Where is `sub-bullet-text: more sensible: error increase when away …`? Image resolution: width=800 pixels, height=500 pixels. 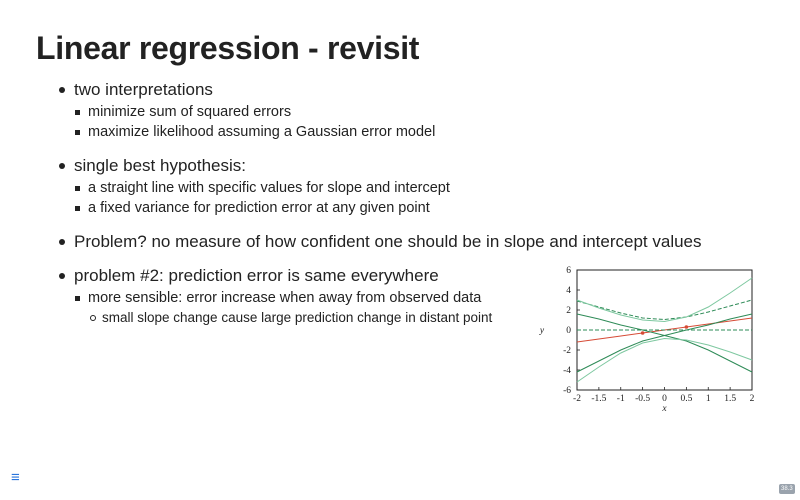
sub-bullet-text: more sensible: error increase when away … is located at coordinates (285, 298).